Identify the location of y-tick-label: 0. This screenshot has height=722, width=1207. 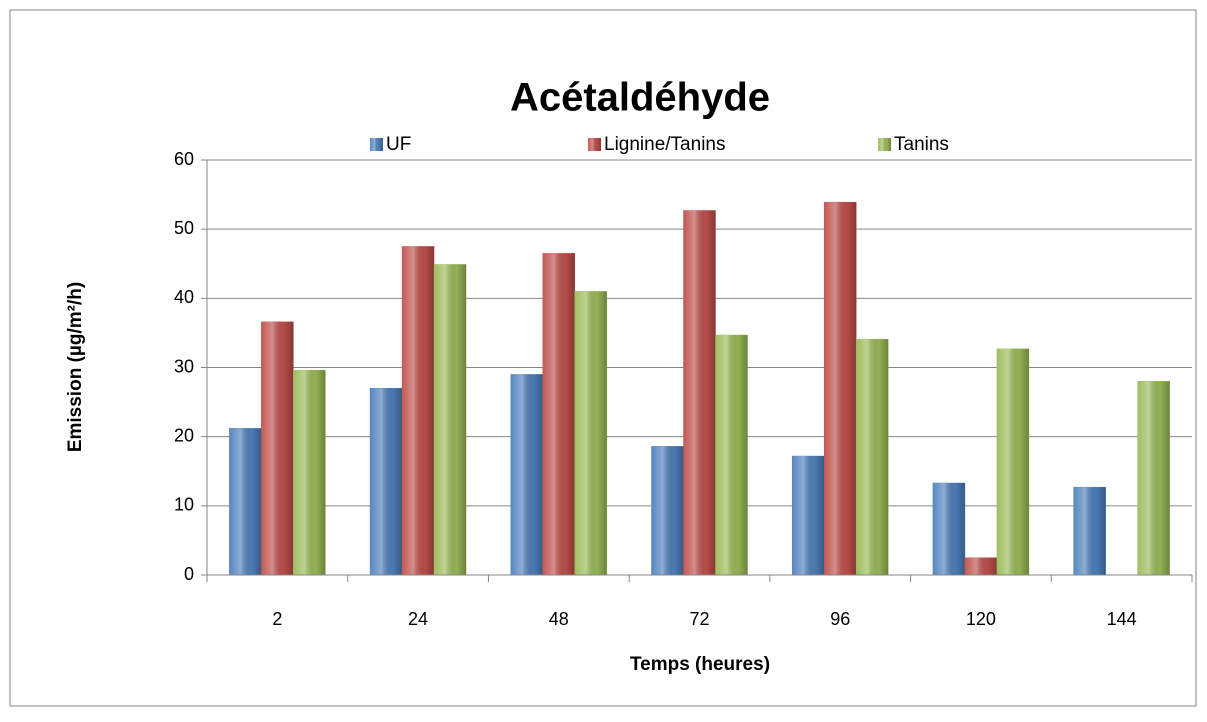
(189, 574).